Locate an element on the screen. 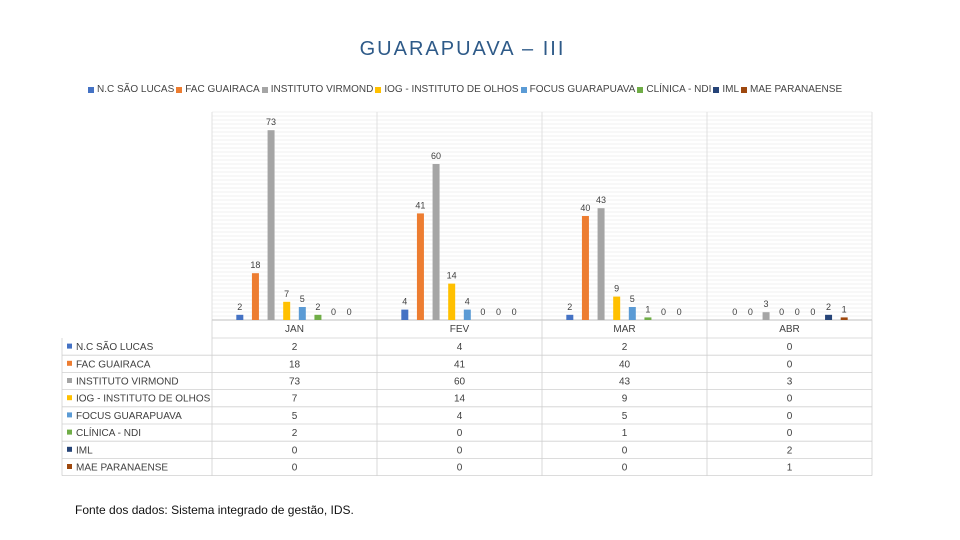 This screenshot has height=540, width=960. legend-item: N.C SÃO LUCAS is located at coordinates (131, 89).